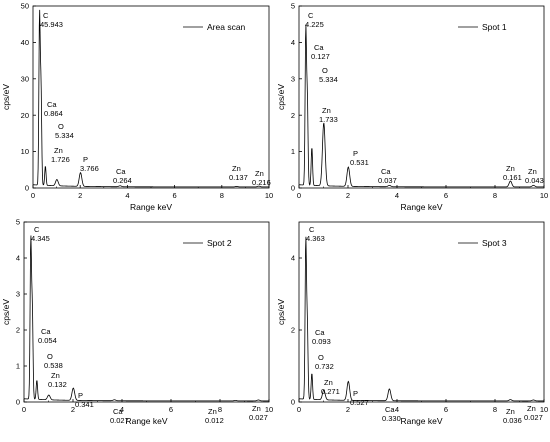 The width and height of the screenshot is (550, 442). I want to click on y-tick-label: 4, so click(293, 258).